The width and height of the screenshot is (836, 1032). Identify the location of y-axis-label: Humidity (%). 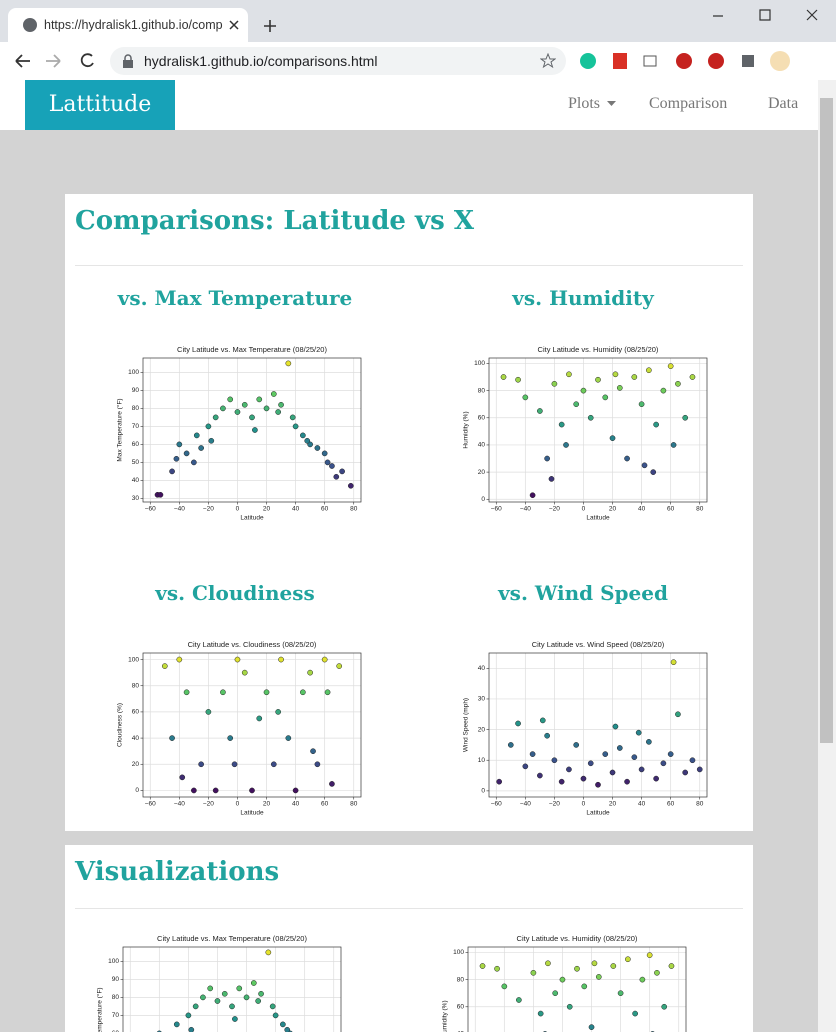
(466, 429).